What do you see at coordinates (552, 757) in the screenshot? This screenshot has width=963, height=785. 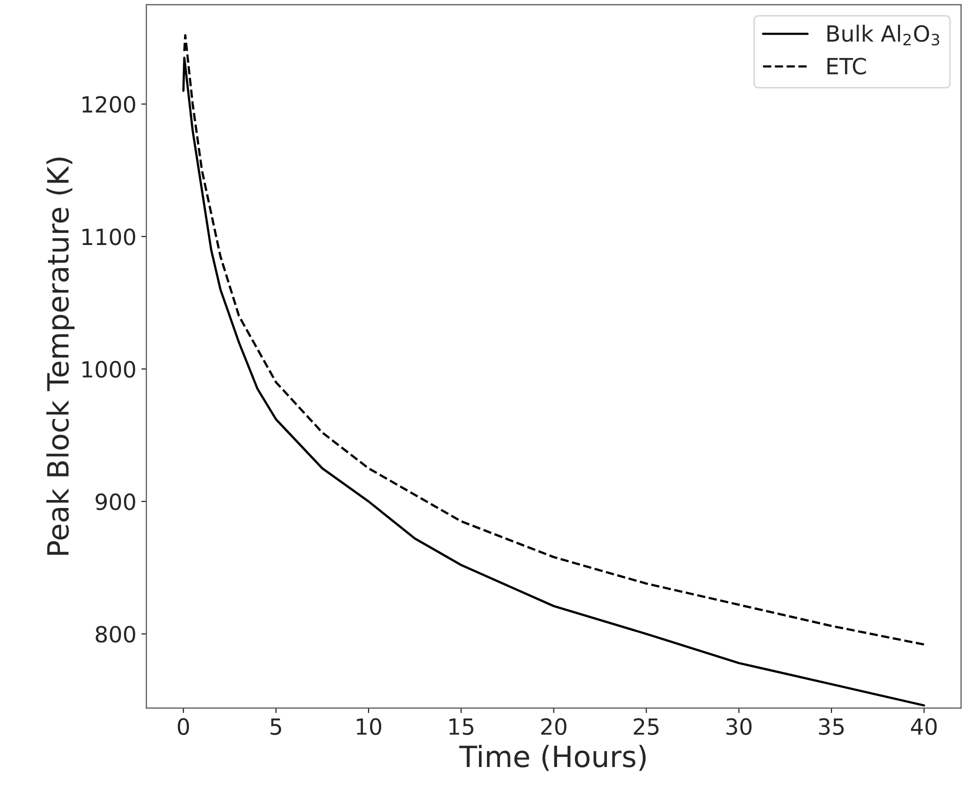 I see `x-axis-title: Time (Hours)` at bounding box center [552, 757].